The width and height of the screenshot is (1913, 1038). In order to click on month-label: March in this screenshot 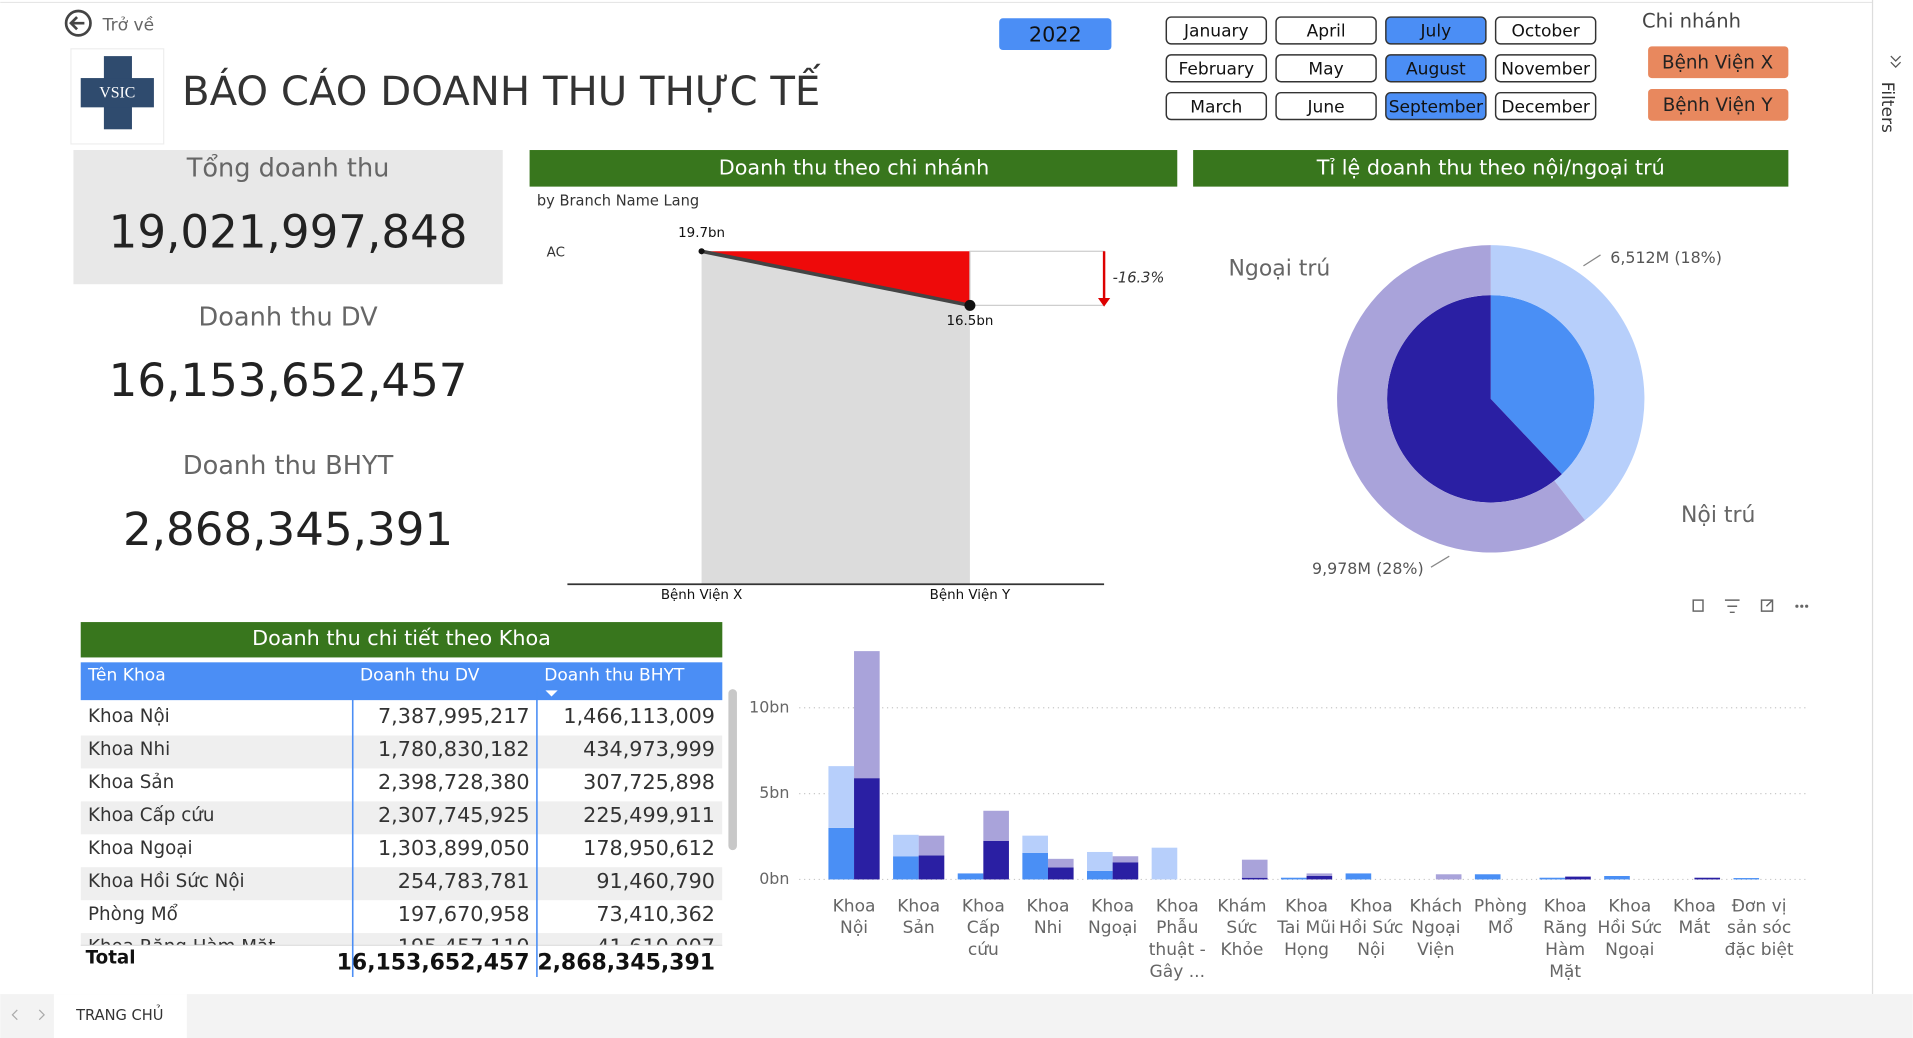, I will do `click(1216, 107)`.